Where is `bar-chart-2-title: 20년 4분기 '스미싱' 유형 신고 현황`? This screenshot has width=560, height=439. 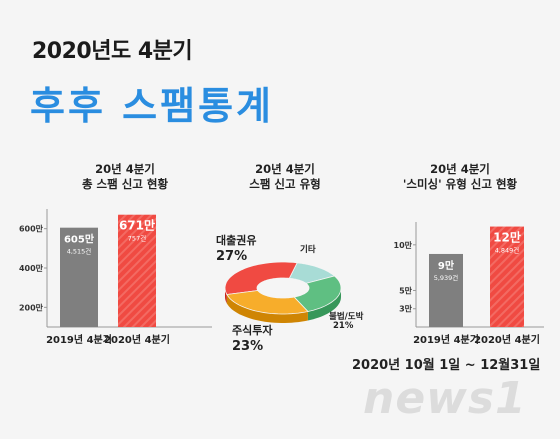 bar-chart-2-title: 20년 4분기 '스미싱' 유형 신고 현황 is located at coordinates (460, 177).